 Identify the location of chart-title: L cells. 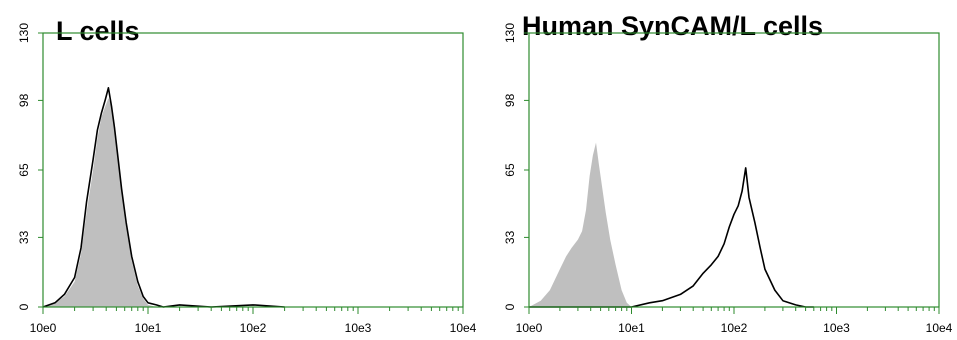
(98, 31).